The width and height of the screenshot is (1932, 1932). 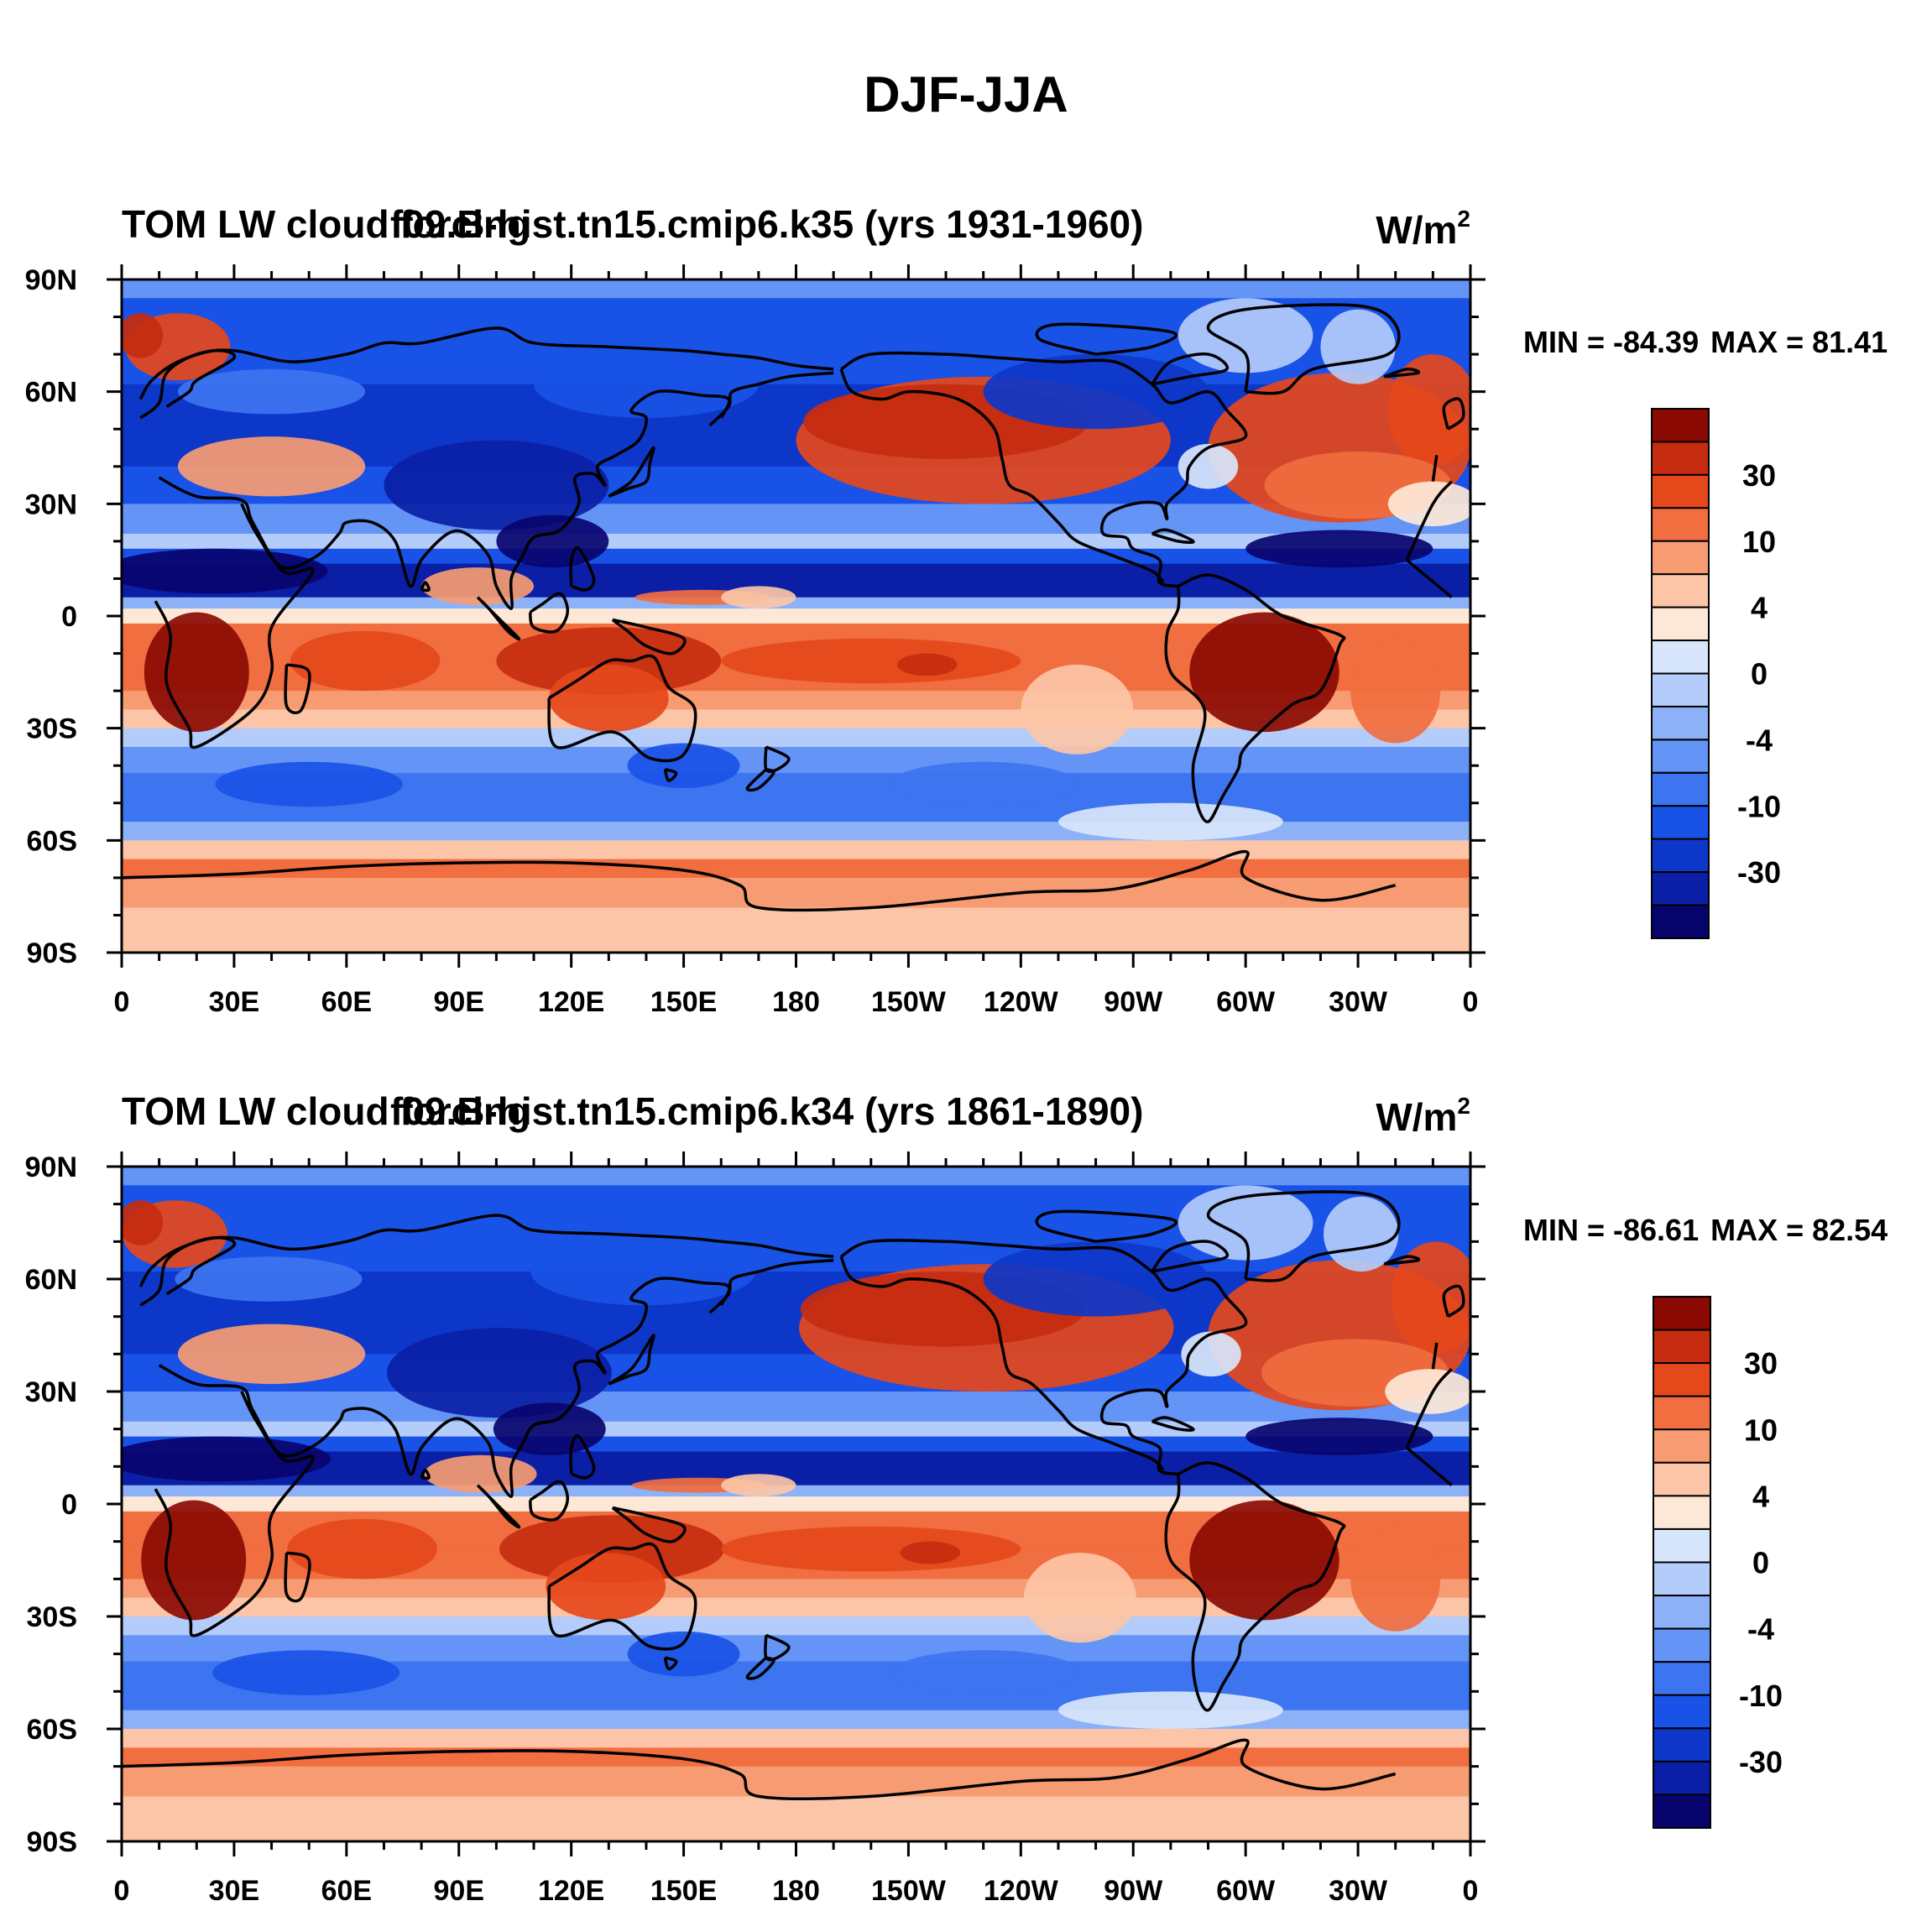 What do you see at coordinates (1133, 1002) in the screenshot?
I see `x-tick-label: 90W` at bounding box center [1133, 1002].